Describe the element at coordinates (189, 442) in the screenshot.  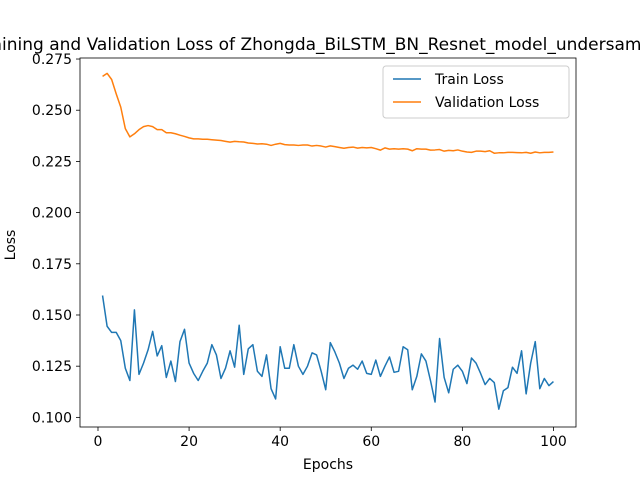
I see `x-tick-label: 20` at that location.